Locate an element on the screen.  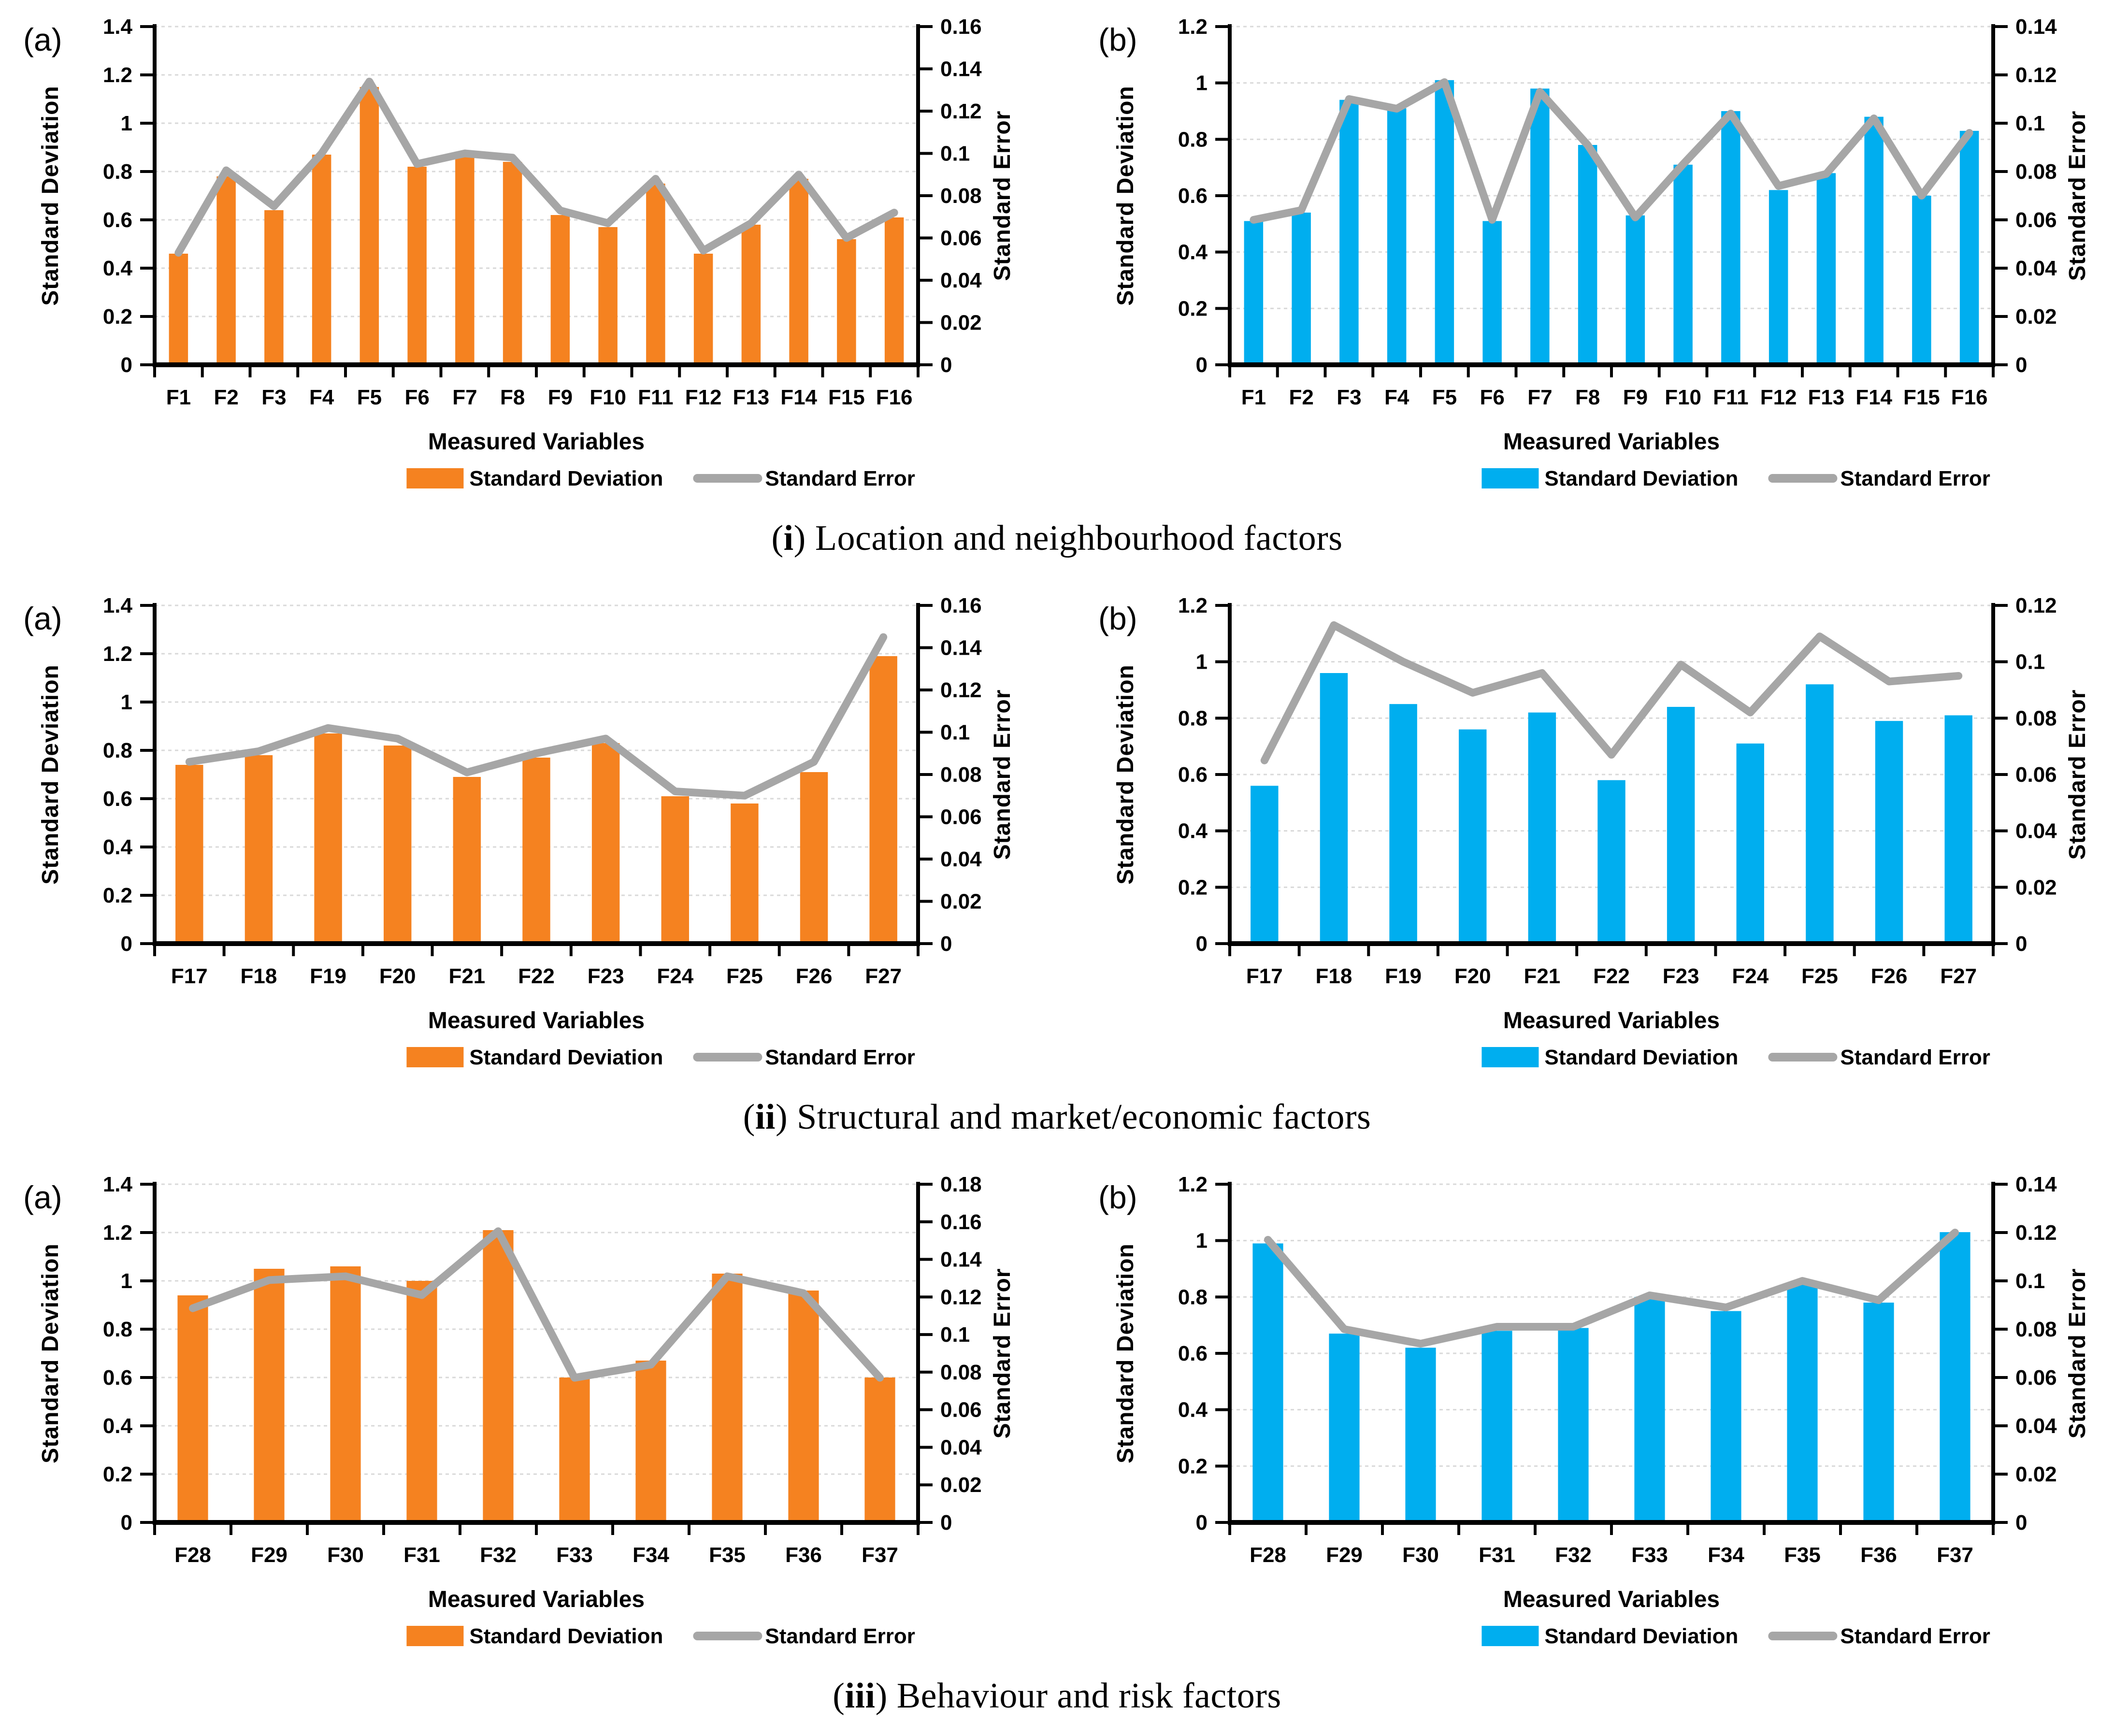
bar-F6 is located at coordinates (1492, 293).